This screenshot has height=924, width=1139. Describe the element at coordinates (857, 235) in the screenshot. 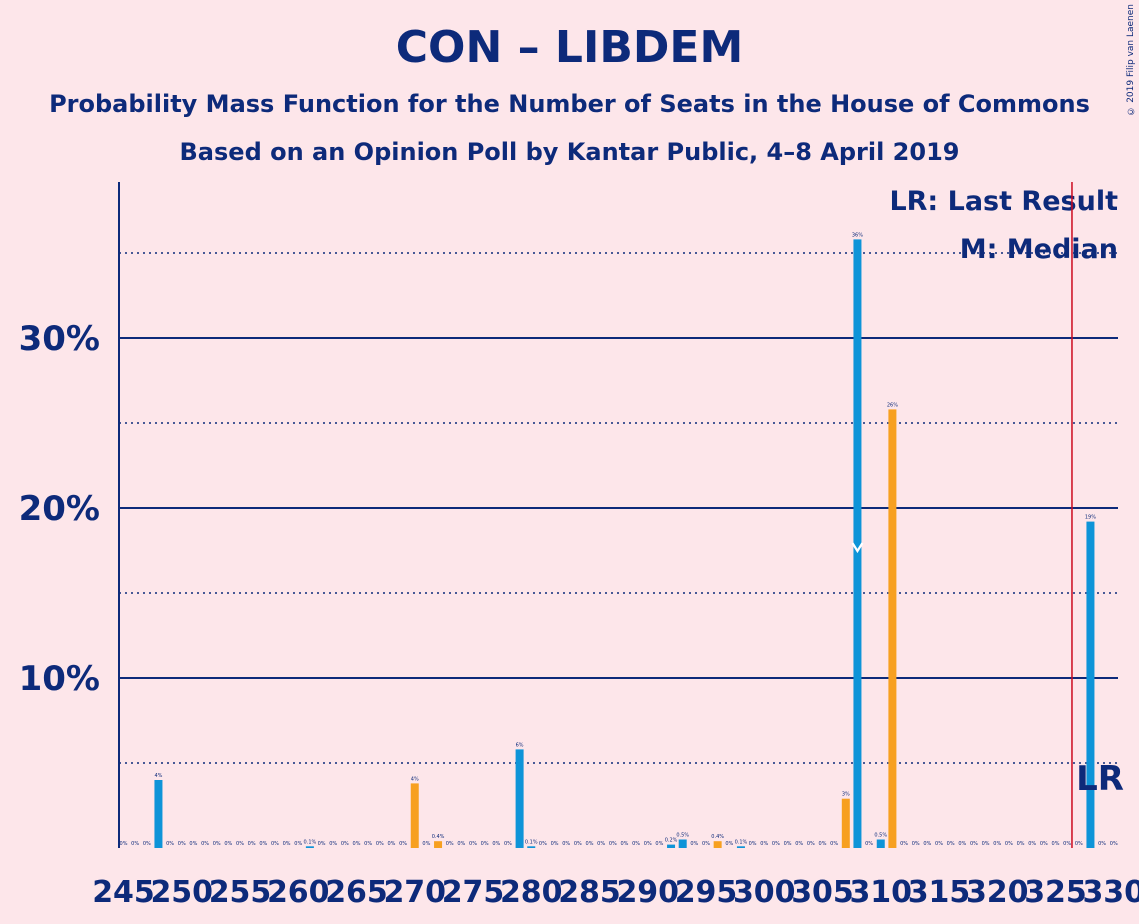

I see `bar-value-label: 36%` at that location.